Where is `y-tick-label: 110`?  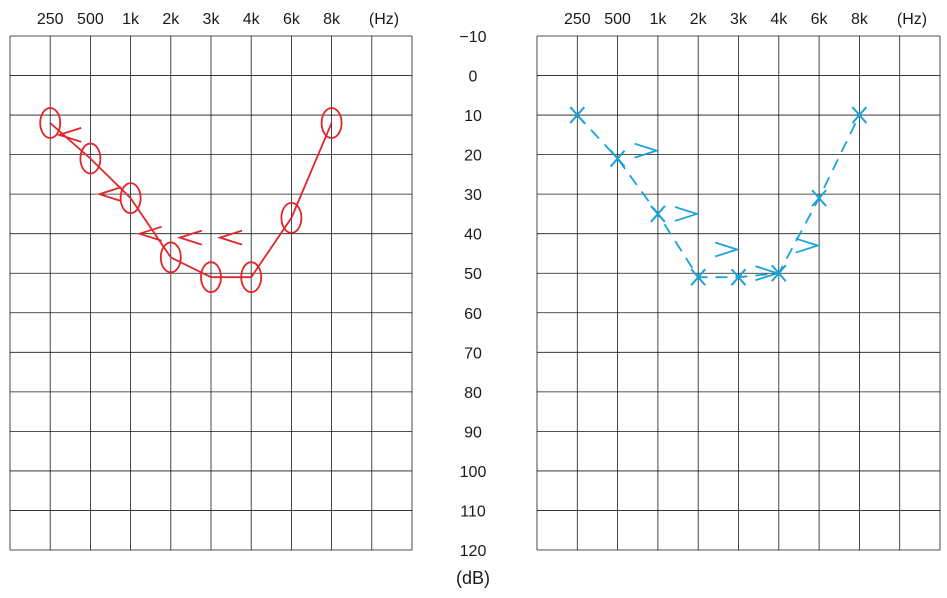
y-tick-label: 110 is located at coordinates (473, 511).